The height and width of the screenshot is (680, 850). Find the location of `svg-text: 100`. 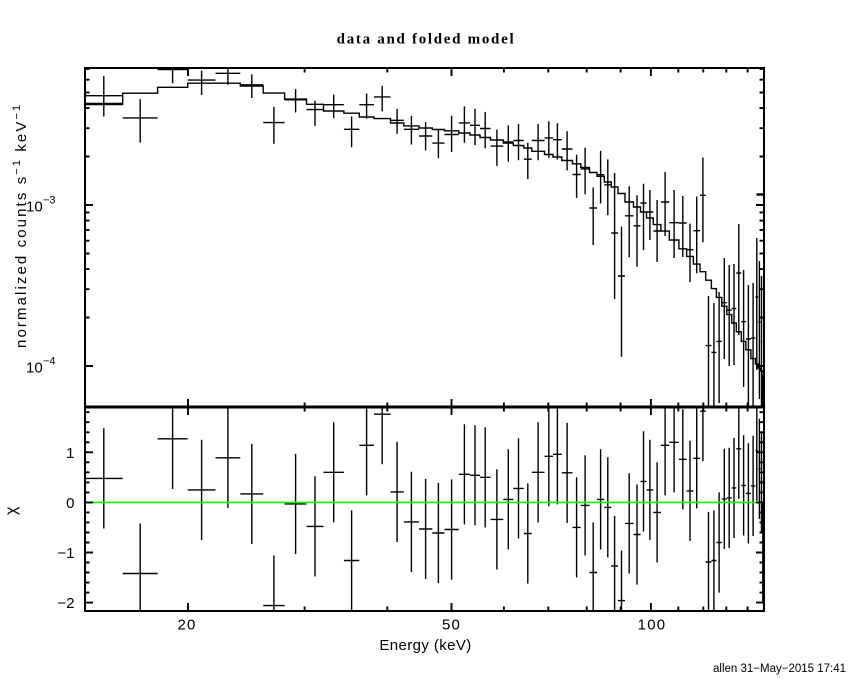

svg-text: 100 is located at coordinates (652, 625).